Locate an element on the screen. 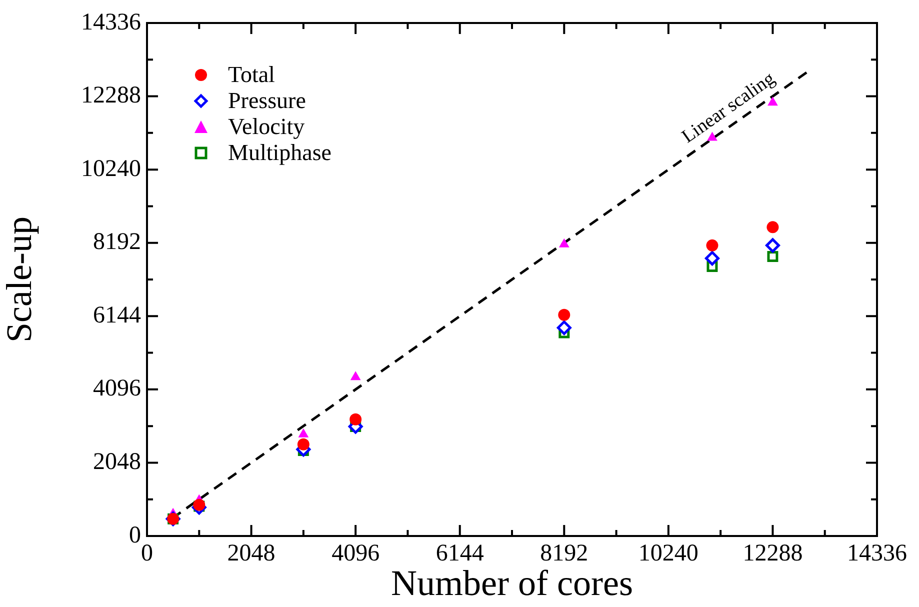 The height and width of the screenshot is (607, 919). x-tick-label: 2048 is located at coordinates (251, 553).